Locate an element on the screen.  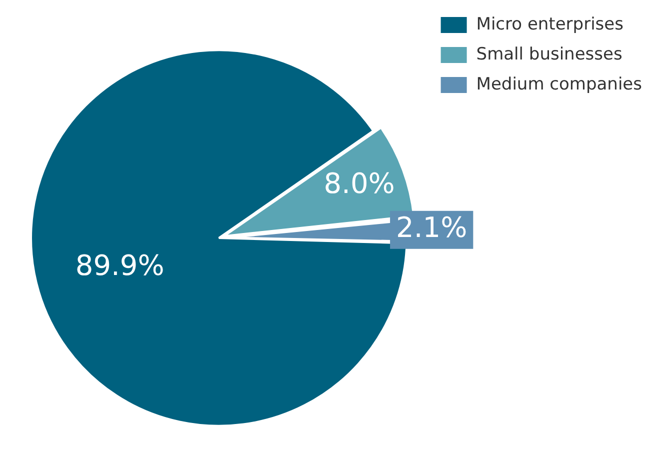
legend-label: Medium companies is located at coordinates (559, 84).